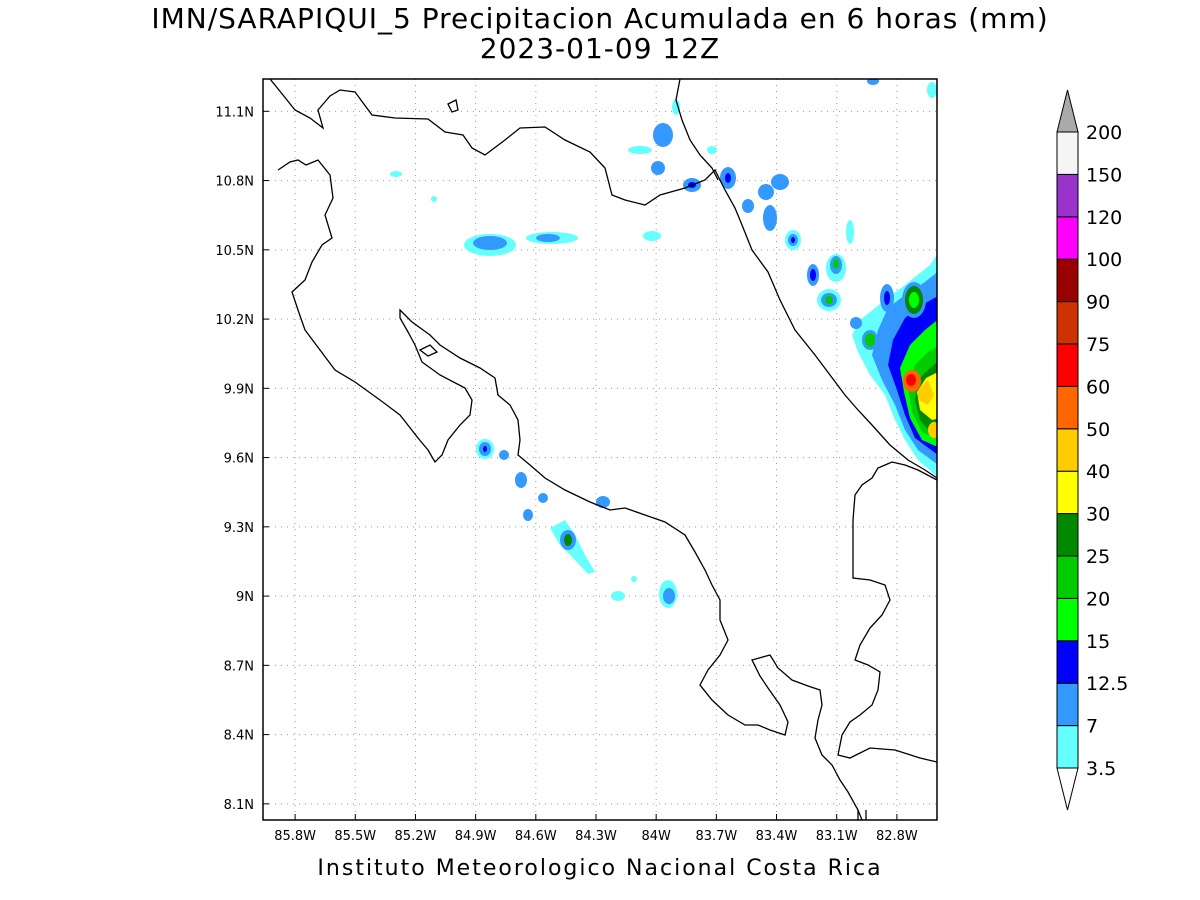 The image size is (1200, 900). What do you see at coordinates (576, 523) in the screenshot?
I see `rain-cells-pacific` at bounding box center [576, 523].